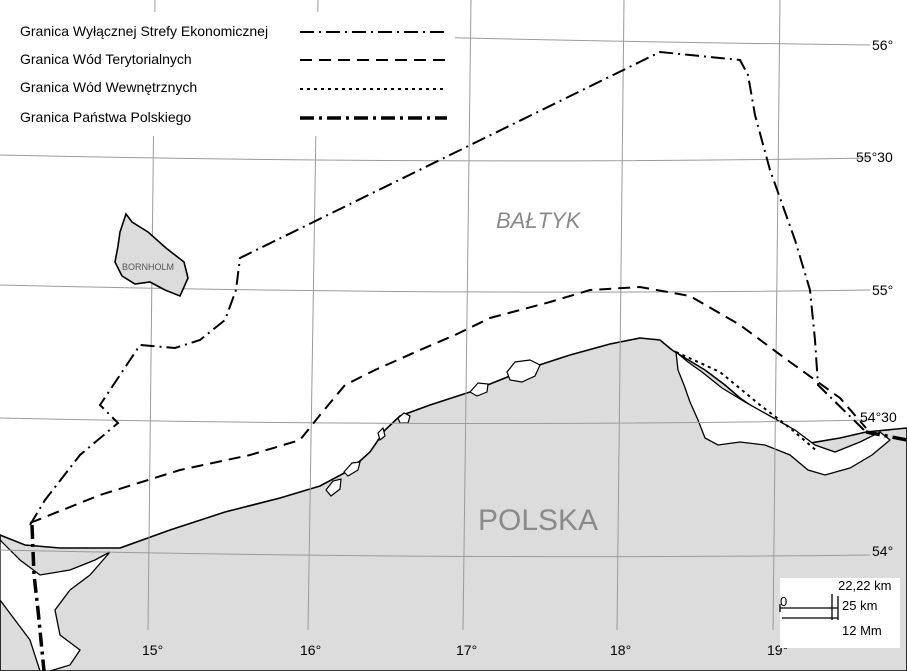 This screenshot has height=671, width=907. Describe the element at coordinates (152, 650) in the screenshot. I see `lon-label-15: 15°` at that location.